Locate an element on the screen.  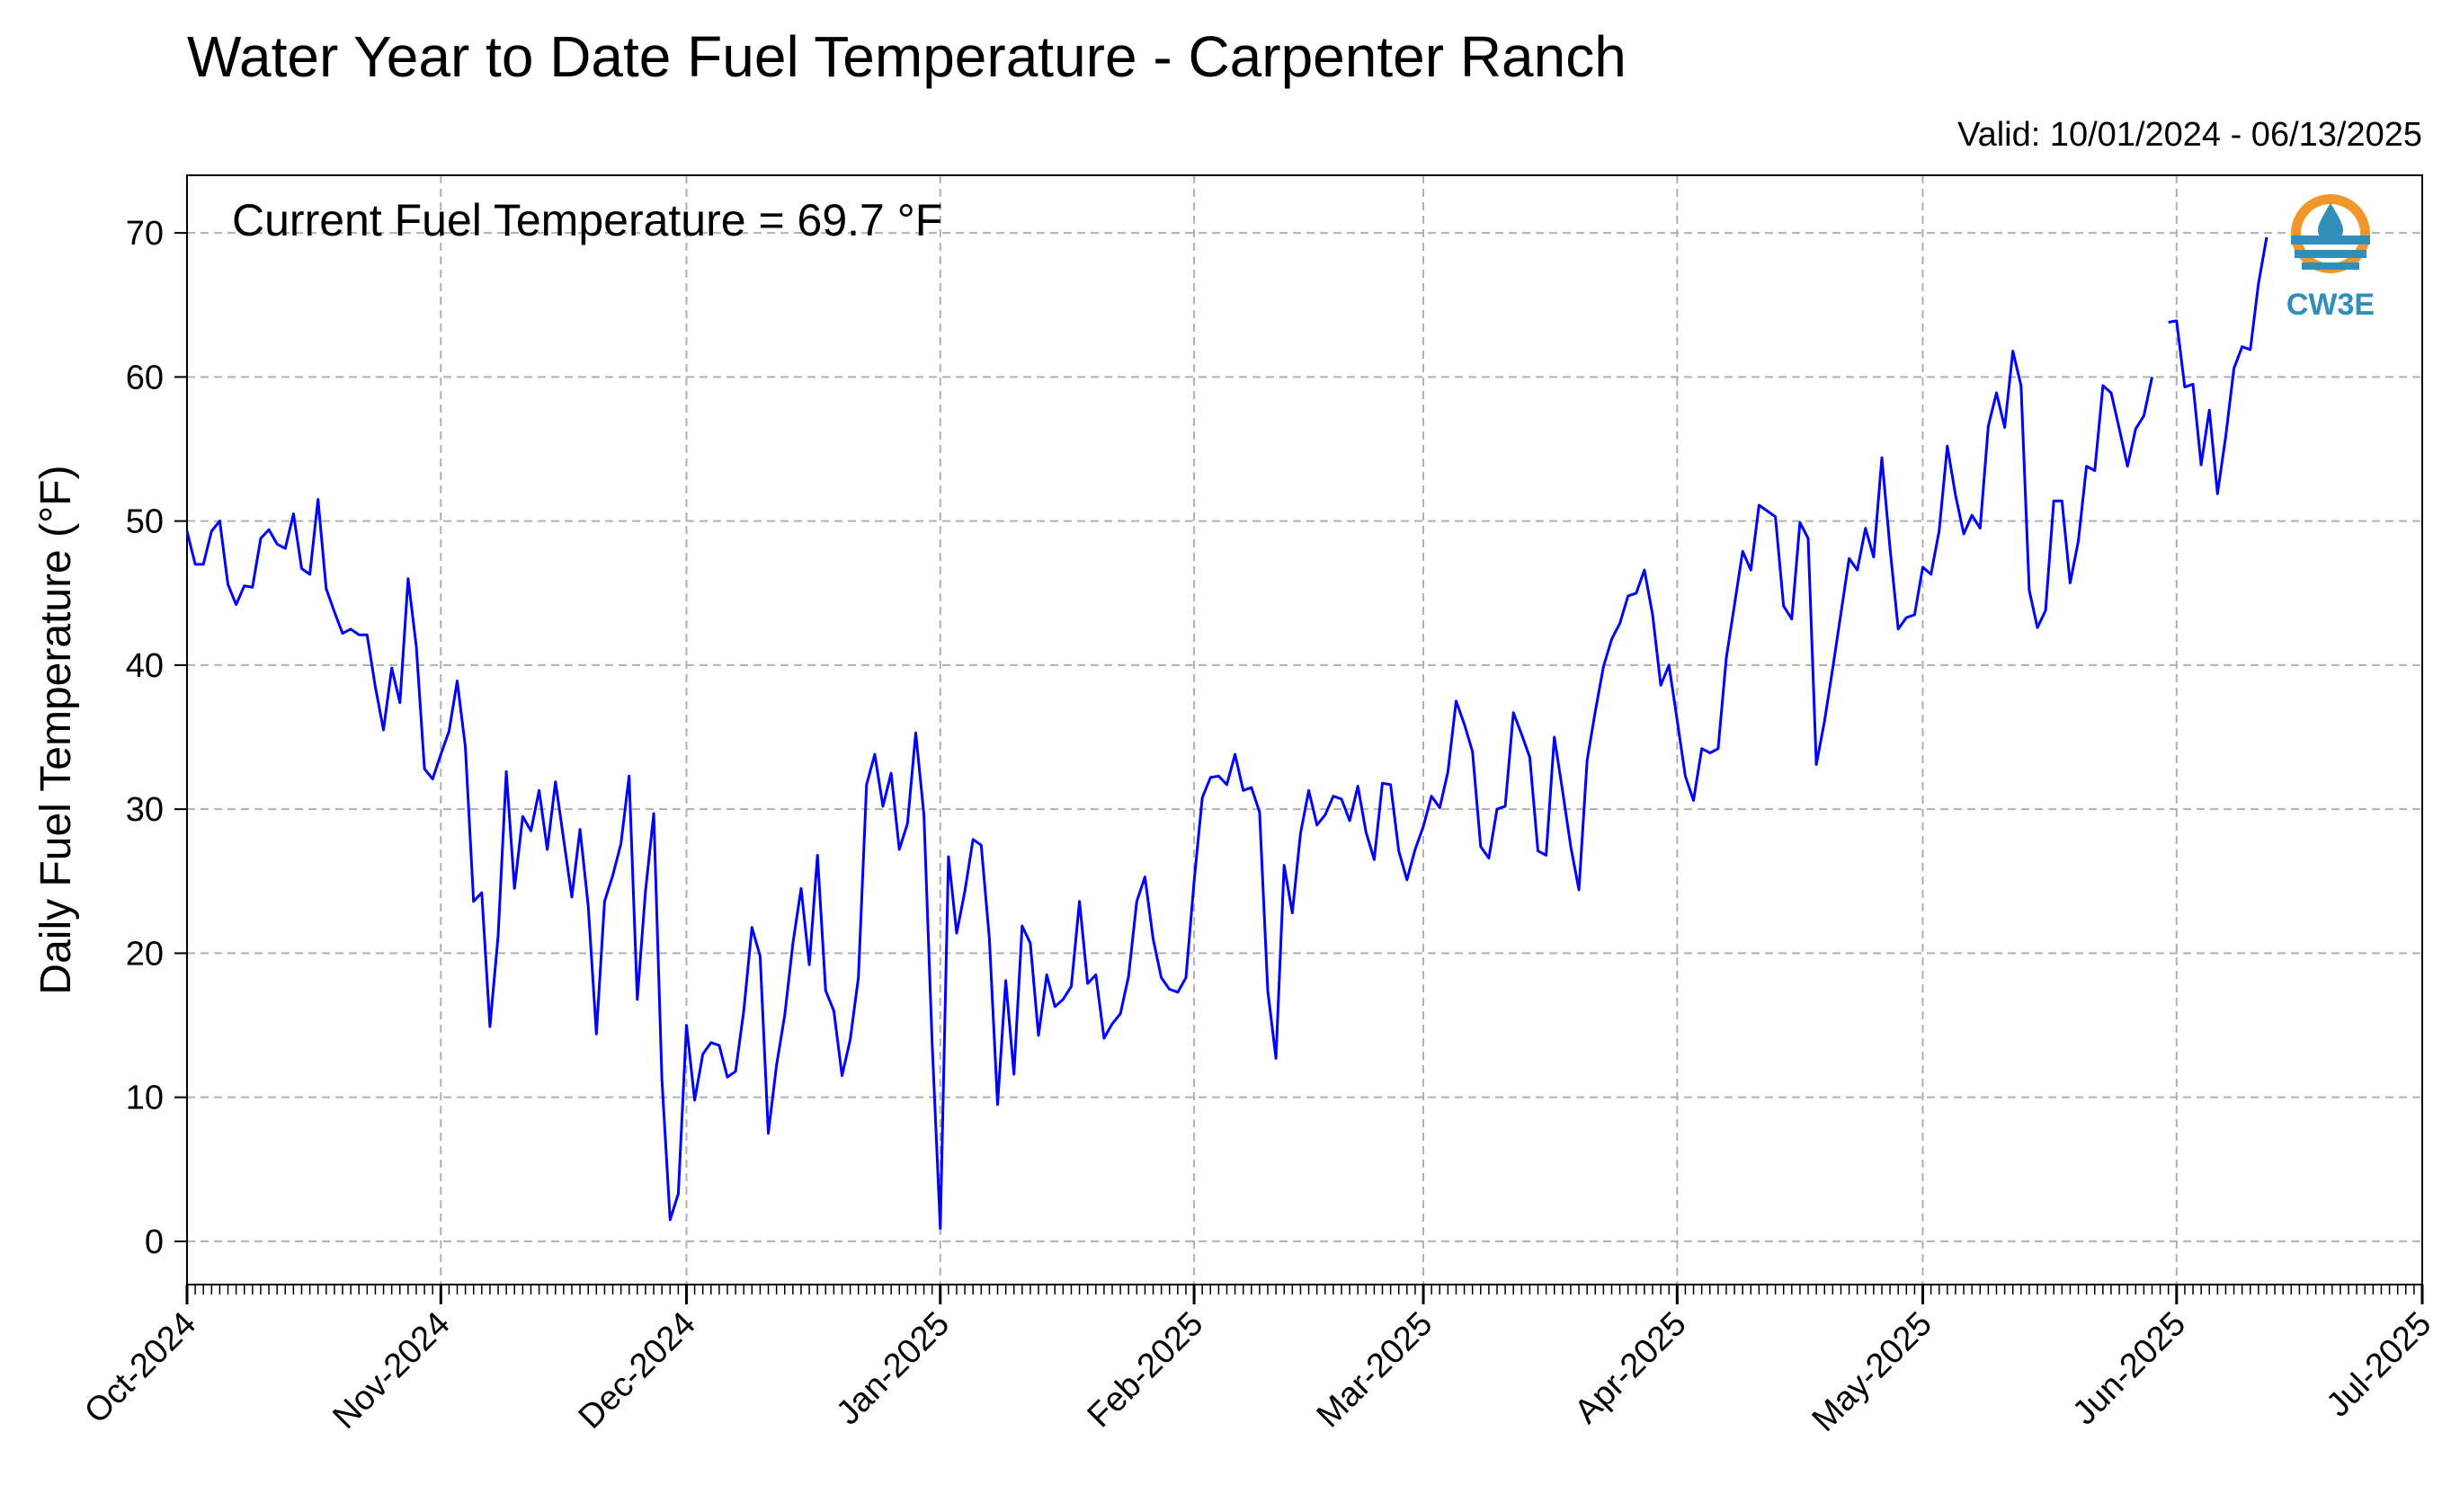
x-tick-label: Dec-2024 is located at coordinates (637, 1370).